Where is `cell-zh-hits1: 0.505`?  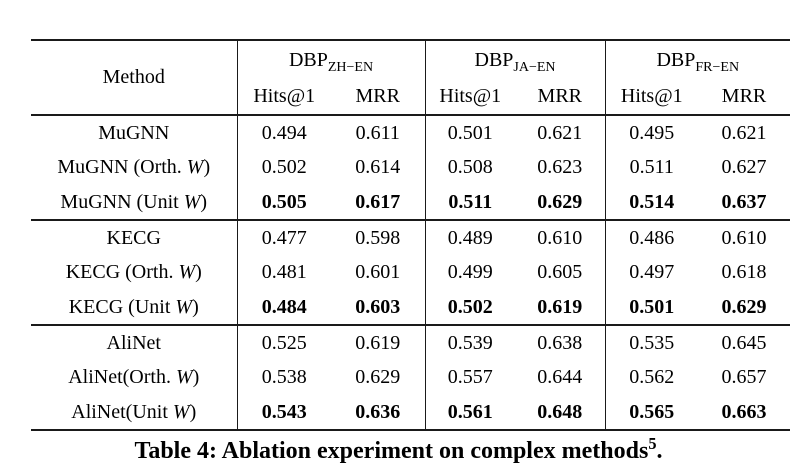 cell-zh-hits1: 0.505 is located at coordinates (283, 202).